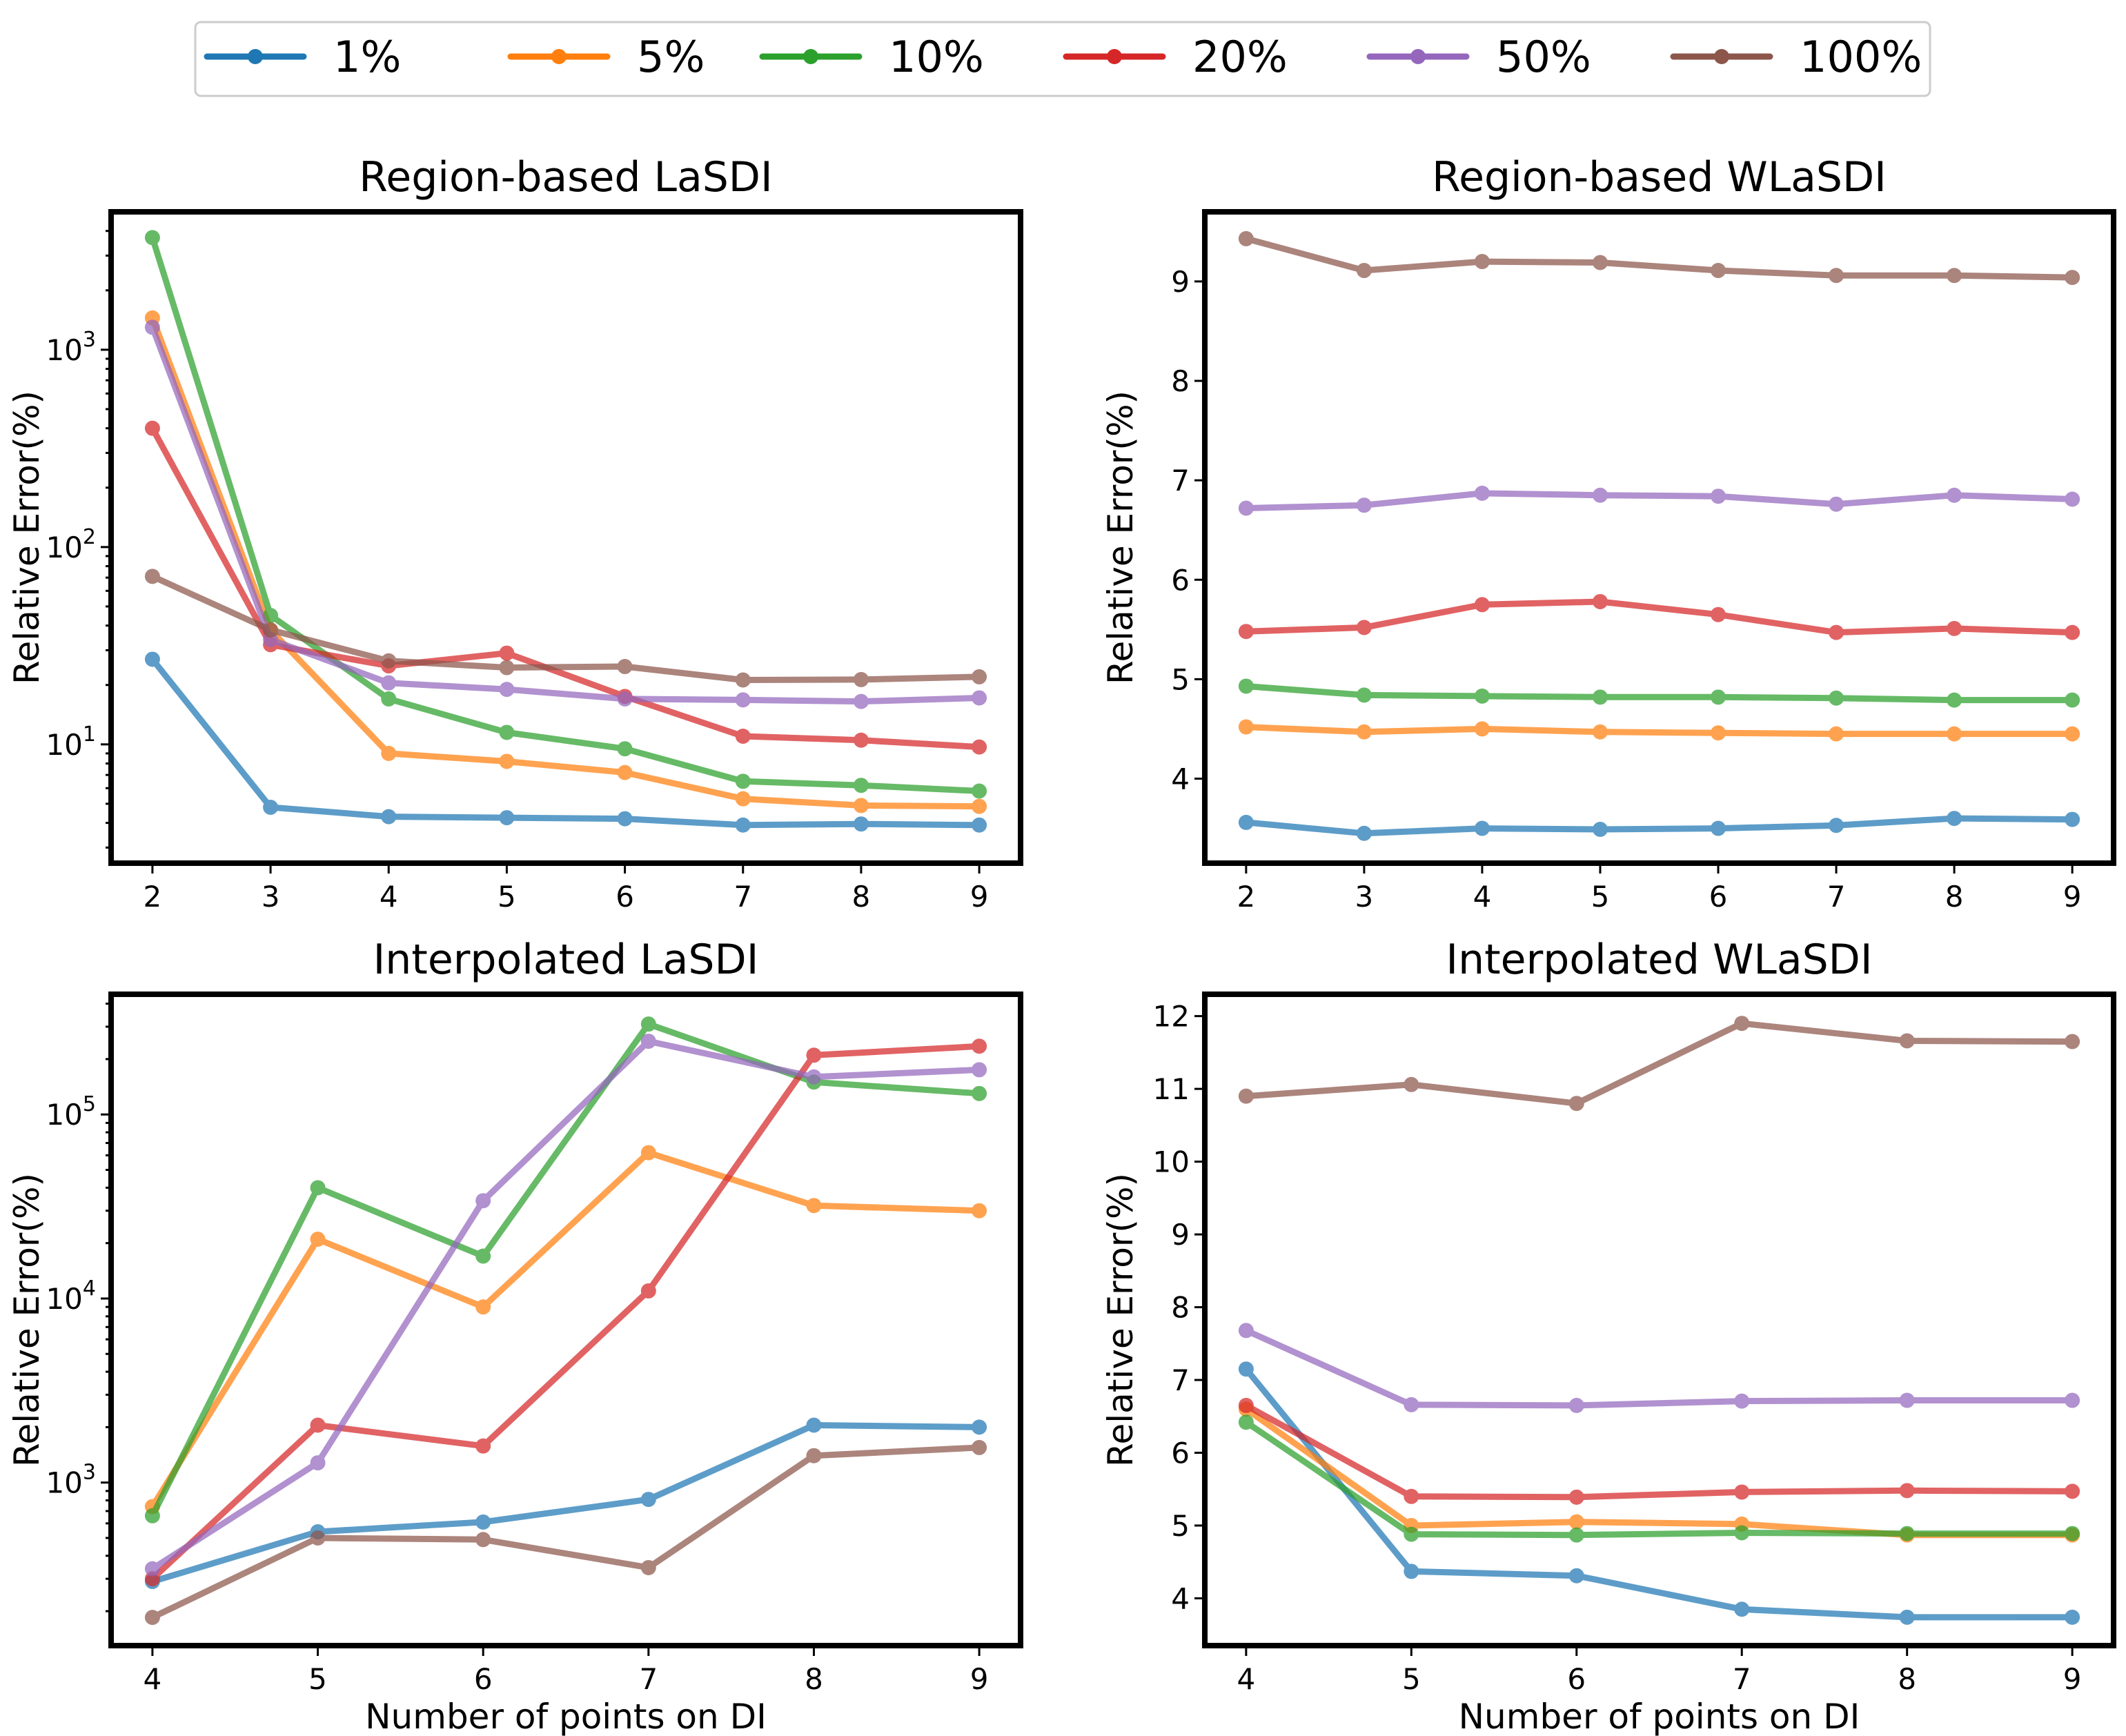 This screenshot has height=1736, width=2126. What do you see at coordinates (565, 1330) in the screenshot?
I see `series-5%` at bounding box center [565, 1330].